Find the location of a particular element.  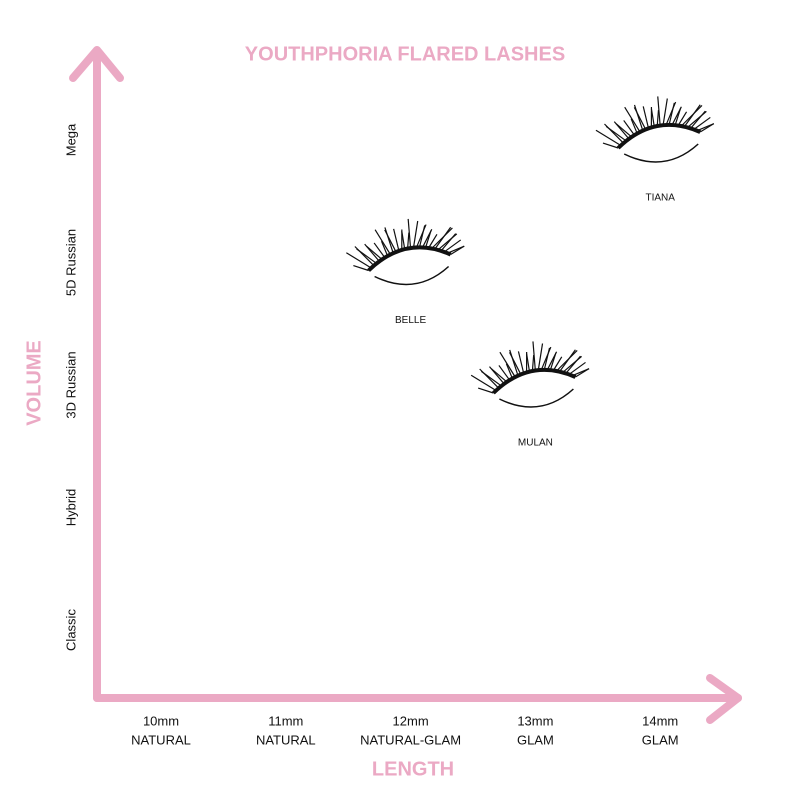

y-tick-label: 3D Russian is located at coordinates (70, 384).